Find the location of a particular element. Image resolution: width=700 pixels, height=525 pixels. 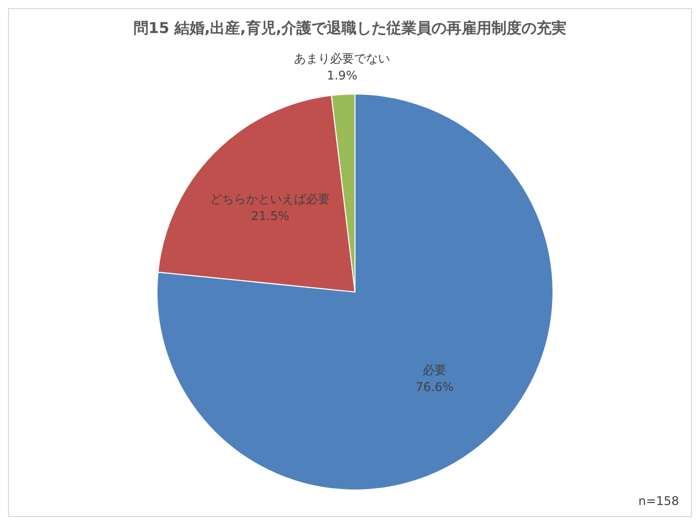

data-label: 21.5% is located at coordinates (270, 215).